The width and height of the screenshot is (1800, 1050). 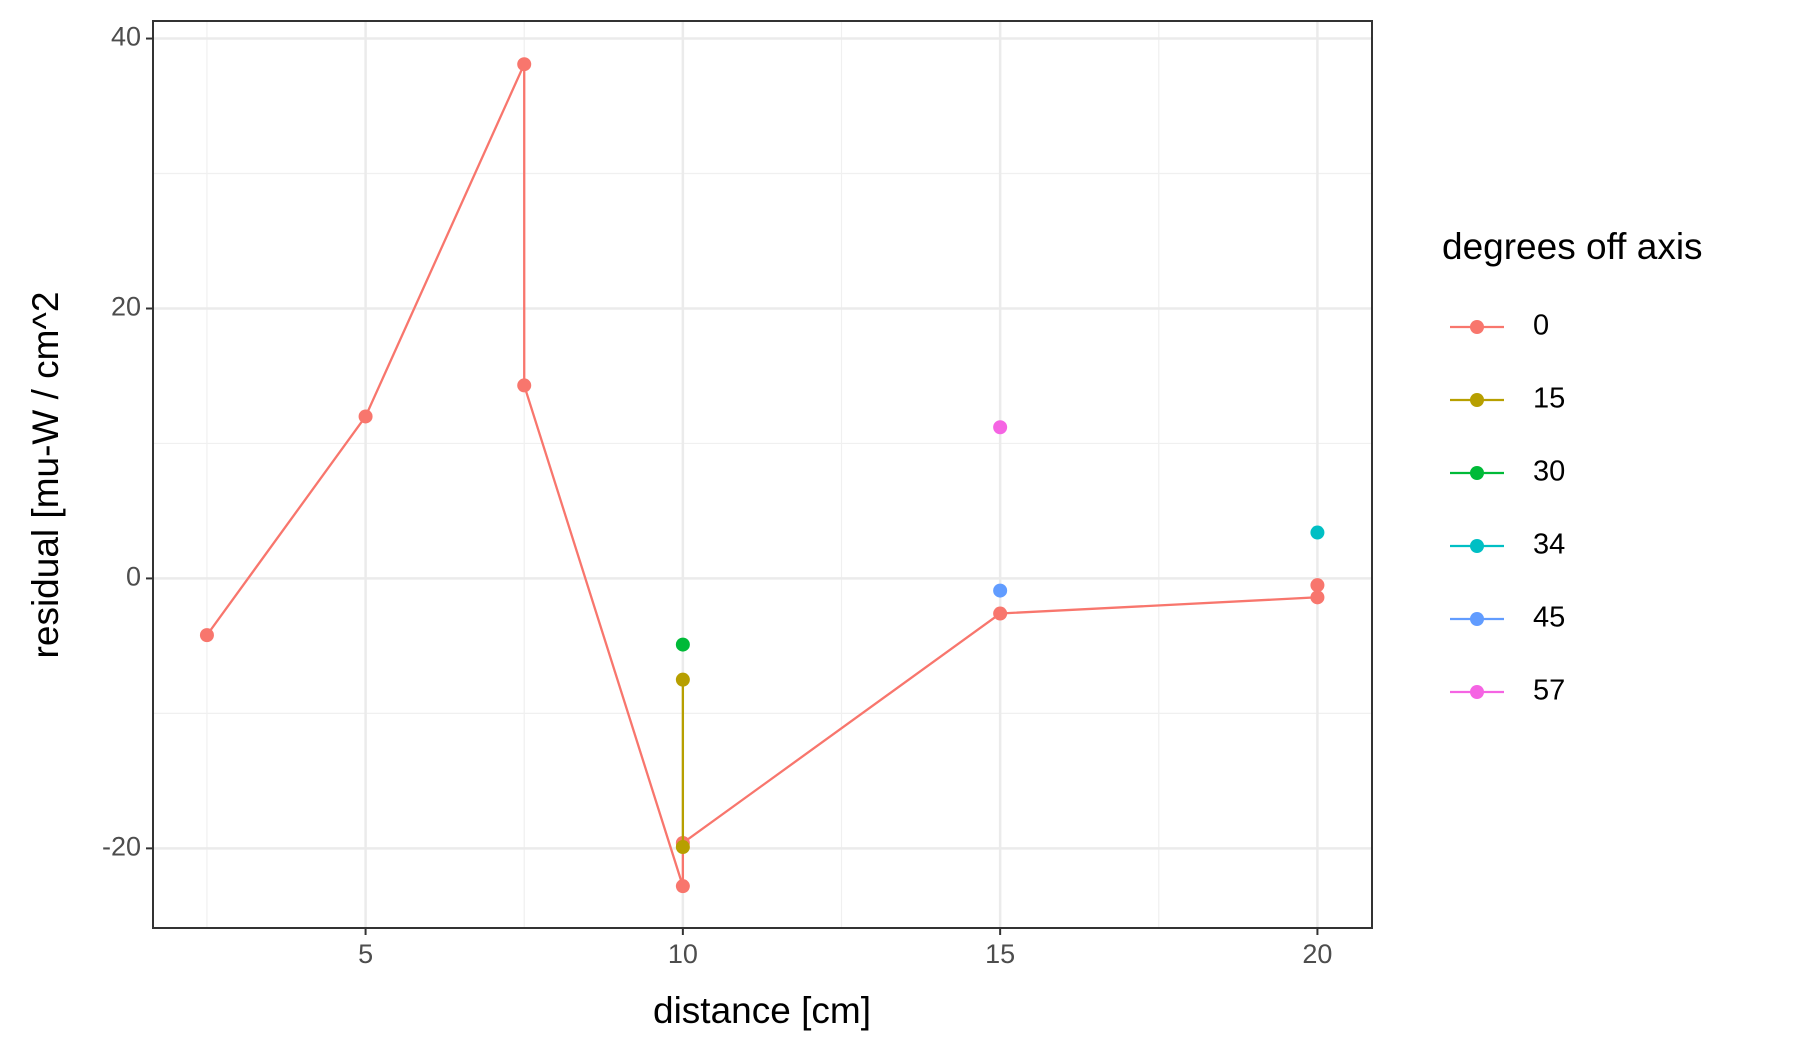 I want to click on y-axis-title: residual [mu-W / cm^2, so click(x=45, y=475).